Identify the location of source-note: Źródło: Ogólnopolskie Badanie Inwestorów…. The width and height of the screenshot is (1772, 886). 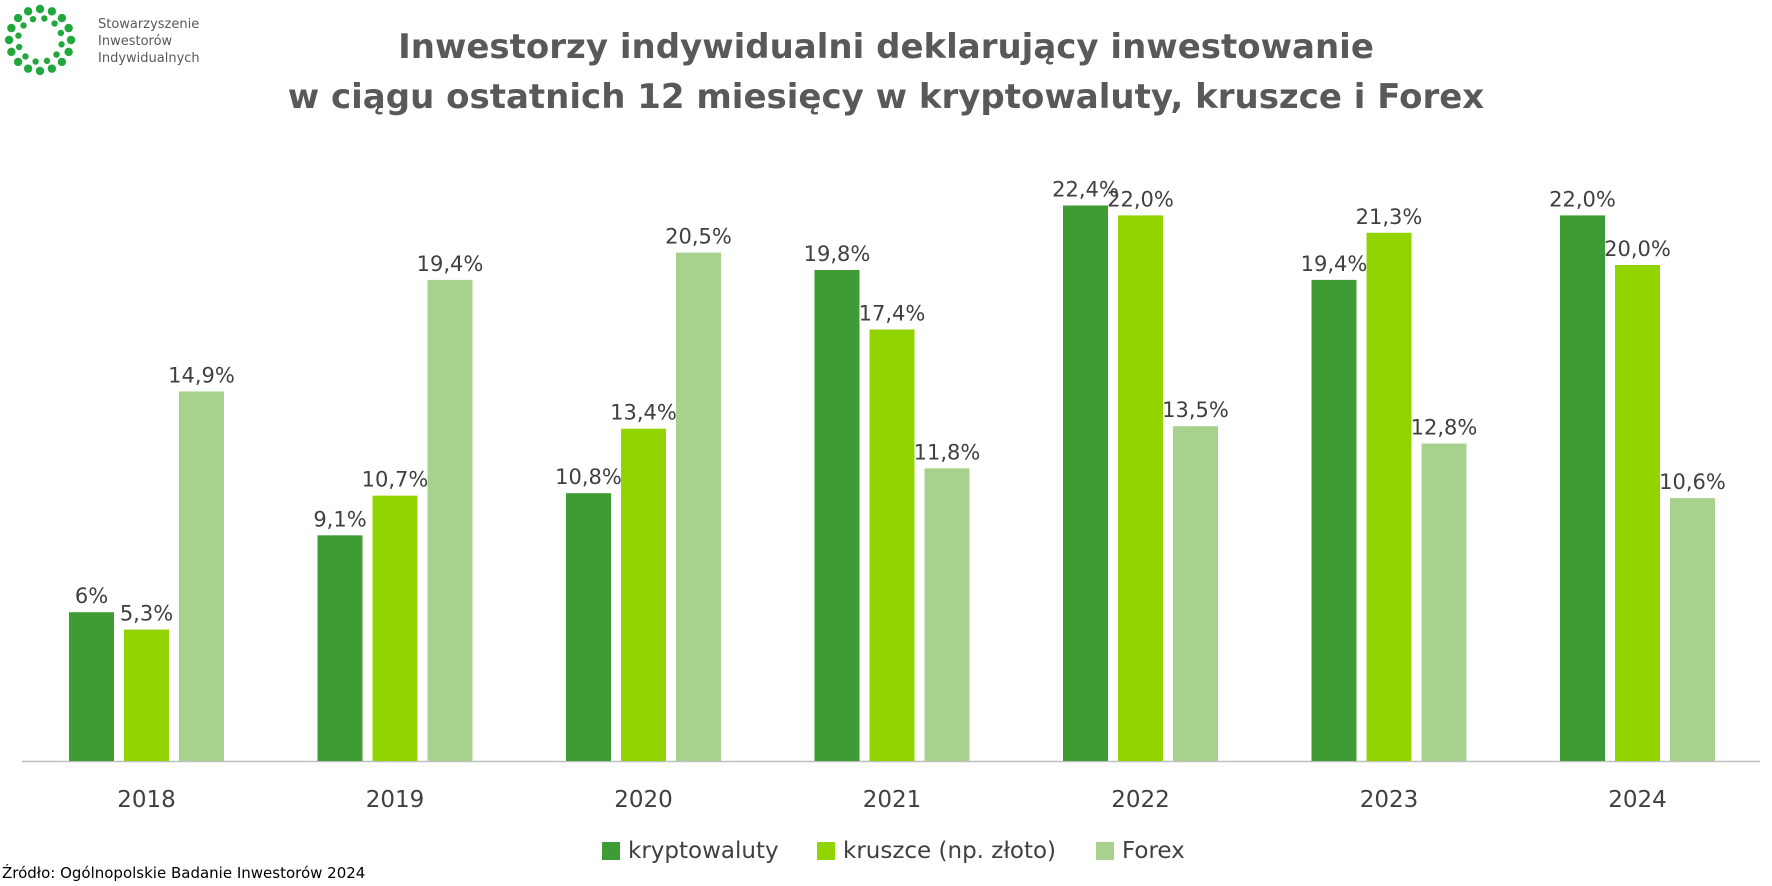
(184, 873).